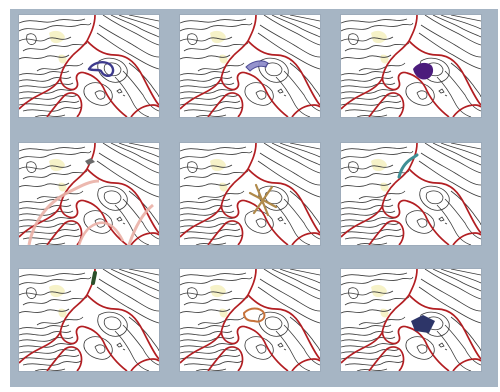 This screenshot has height=392, width=500. What do you see at coordinates (90, 161) in the screenshot?
I see `marker-grey` at bounding box center [90, 161].